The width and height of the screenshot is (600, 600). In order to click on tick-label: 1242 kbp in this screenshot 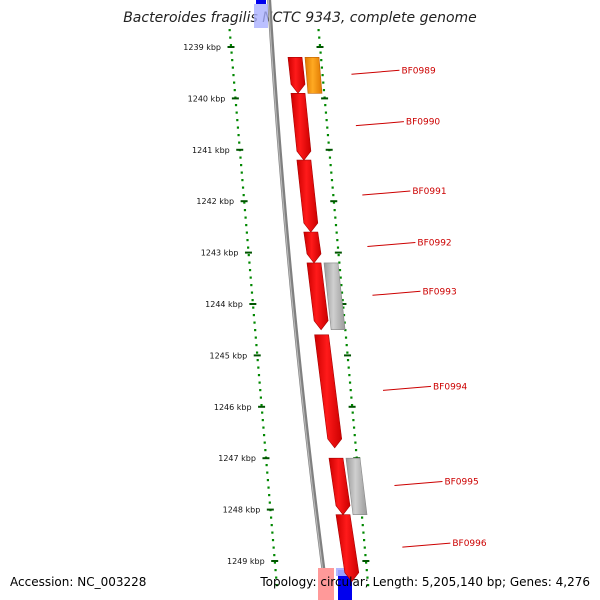, I will do `click(215, 201)`.